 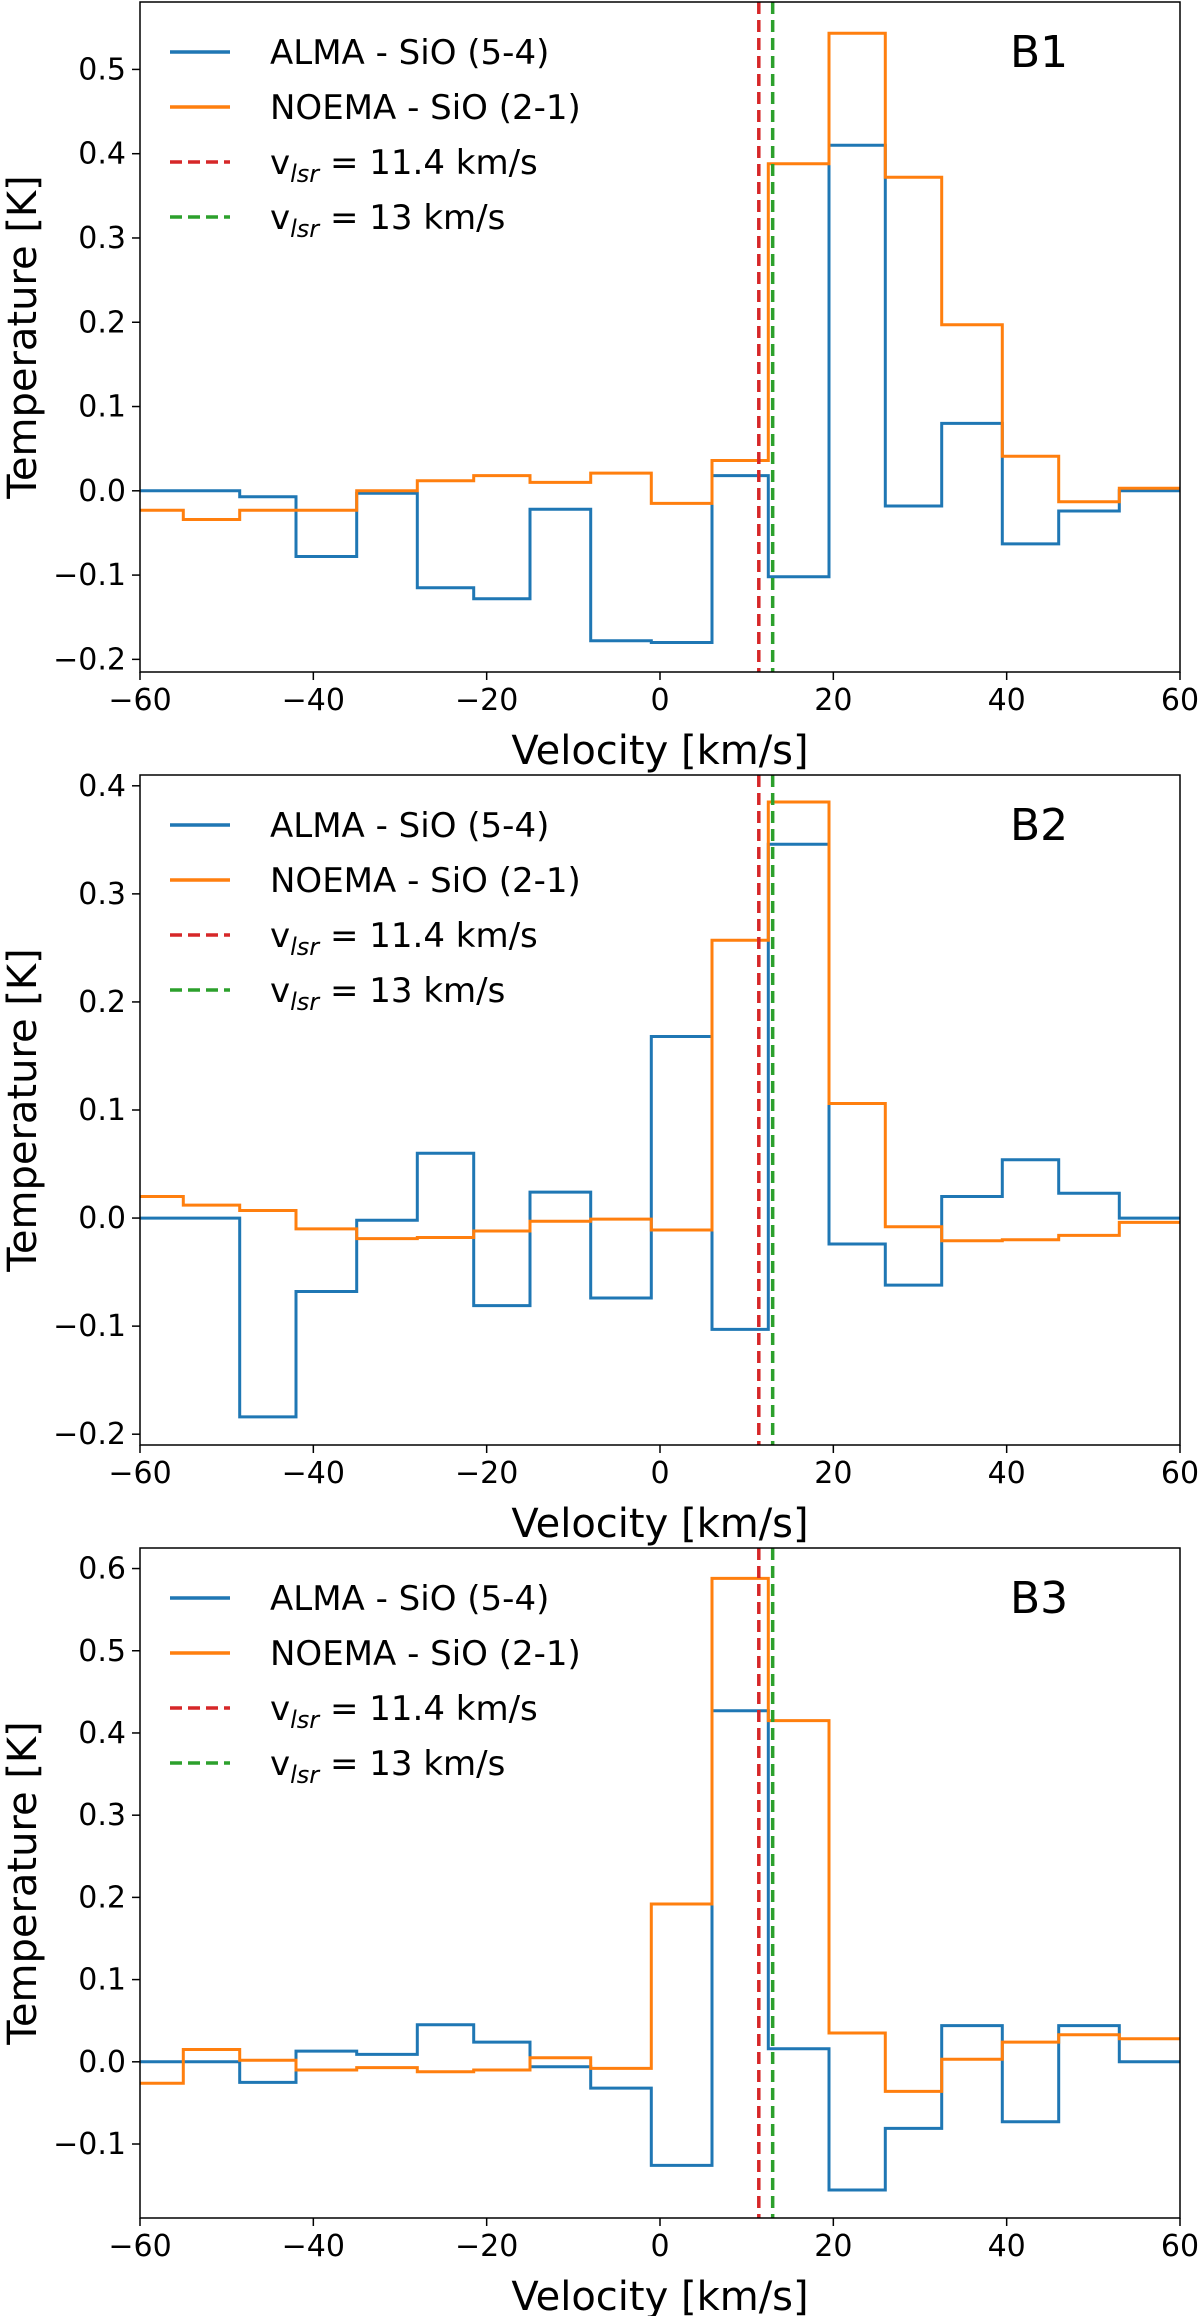 What do you see at coordinates (1039, 52) in the screenshot?
I see `panel-label: B1` at bounding box center [1039, 52].